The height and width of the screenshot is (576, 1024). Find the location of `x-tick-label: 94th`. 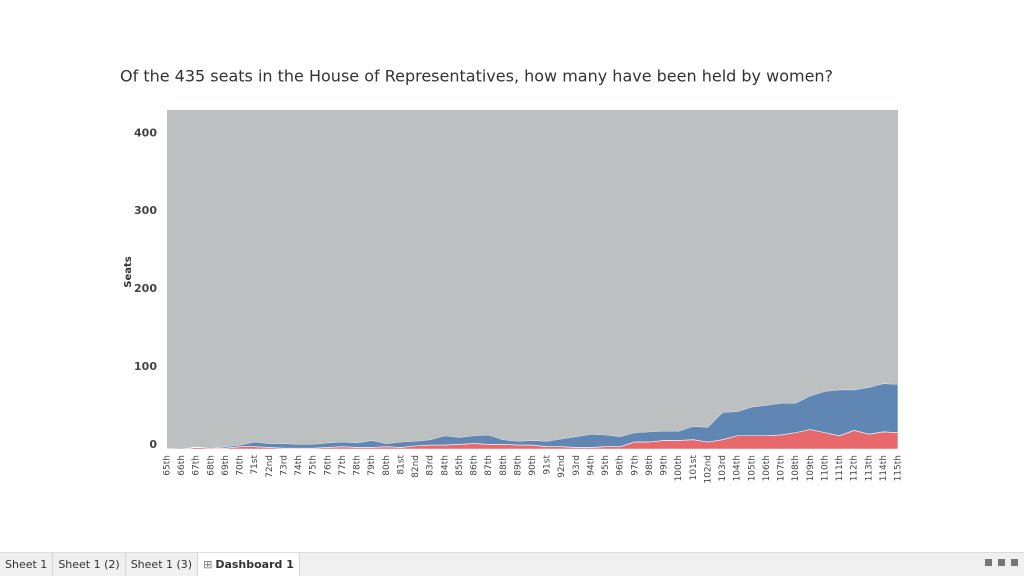

x-tick-label: 94th is located at coordinates (591, 465).